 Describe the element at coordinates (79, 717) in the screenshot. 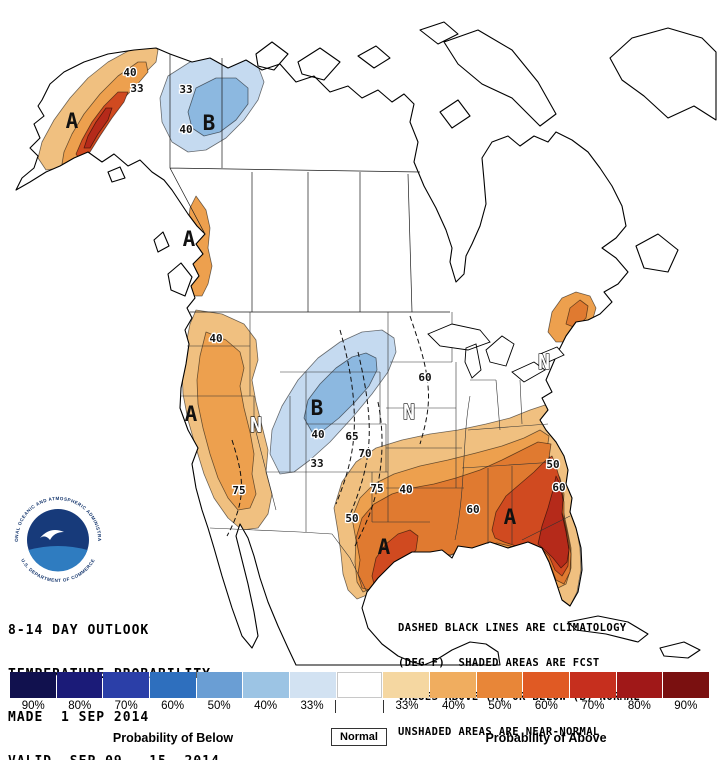

I see `title-line-made: MADE 1 SEP 2014` at that location.